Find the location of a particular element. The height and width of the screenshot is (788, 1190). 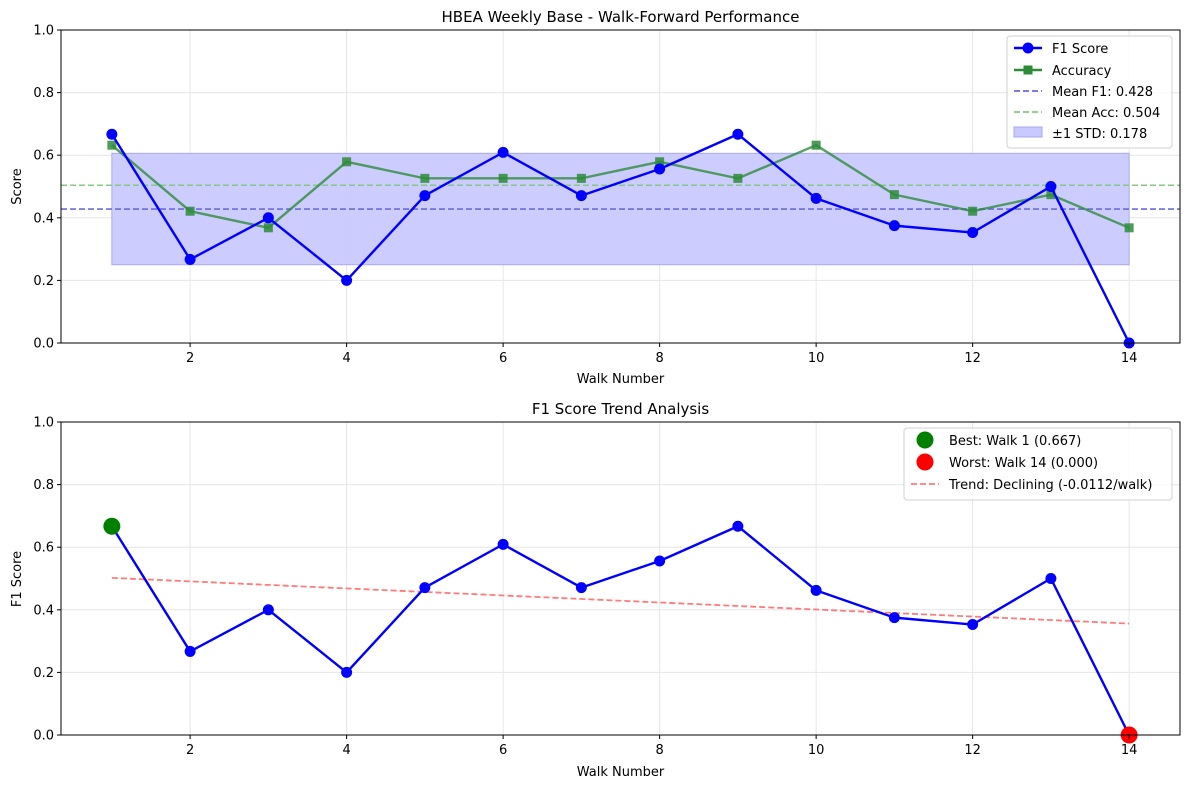

legend-entry-mean-acc: Mean Acc: 0.504 is located at coordinates (1087, 113).